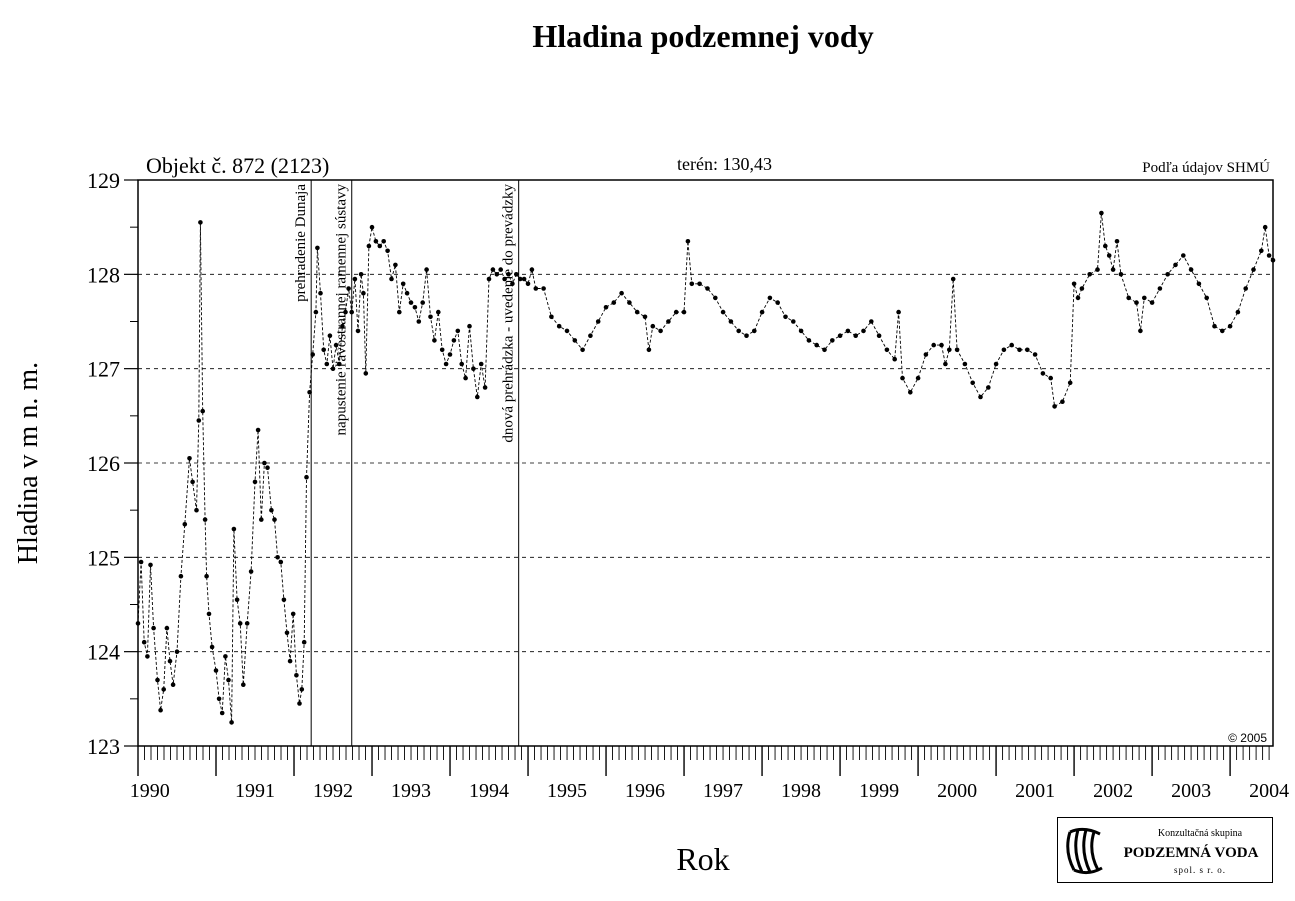 The height and width of the screenshot is (901, 1295). Describe the element at coordinates (1191, 791) in the screenshot. I see `x-tick-label: 2003` at that location.